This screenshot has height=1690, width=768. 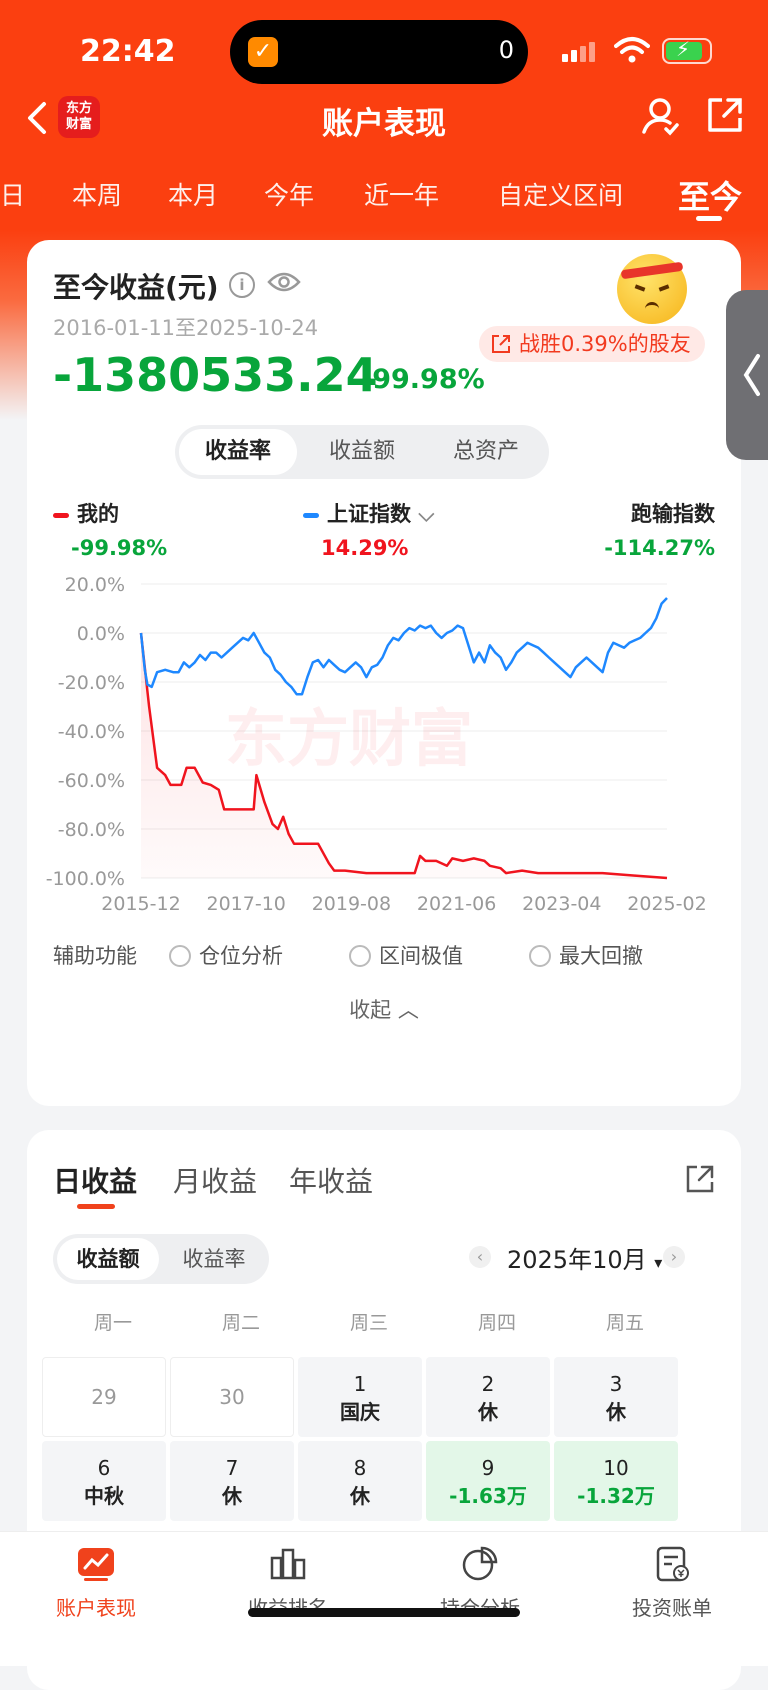 What do you see at coordinates (238, 452) in the screenshot?
I see `metric-tab-return-rate: 收益率` at bounding box center [238, 452].